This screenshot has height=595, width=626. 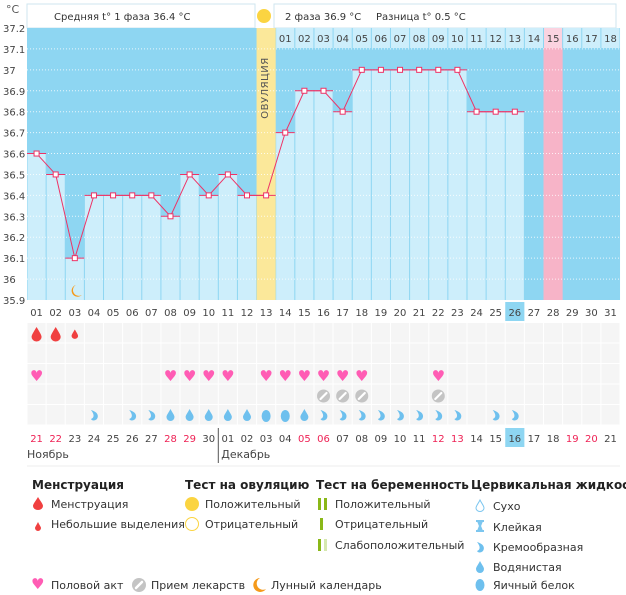 What do you see at coordinates (227, 313) in the screenshot?
I see `cycle-day-label: 11` at bounding box center [227, 313].